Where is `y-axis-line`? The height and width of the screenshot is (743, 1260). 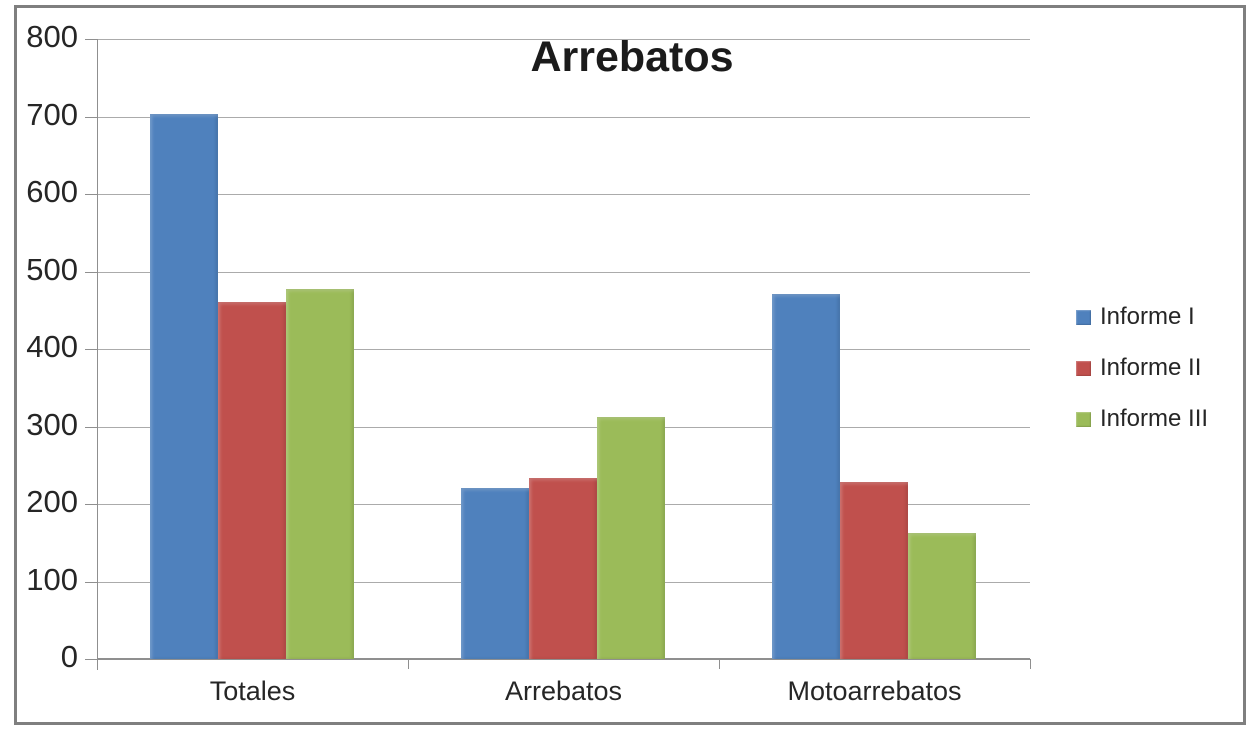 y-axis-line is located at coordinates (97, 354).